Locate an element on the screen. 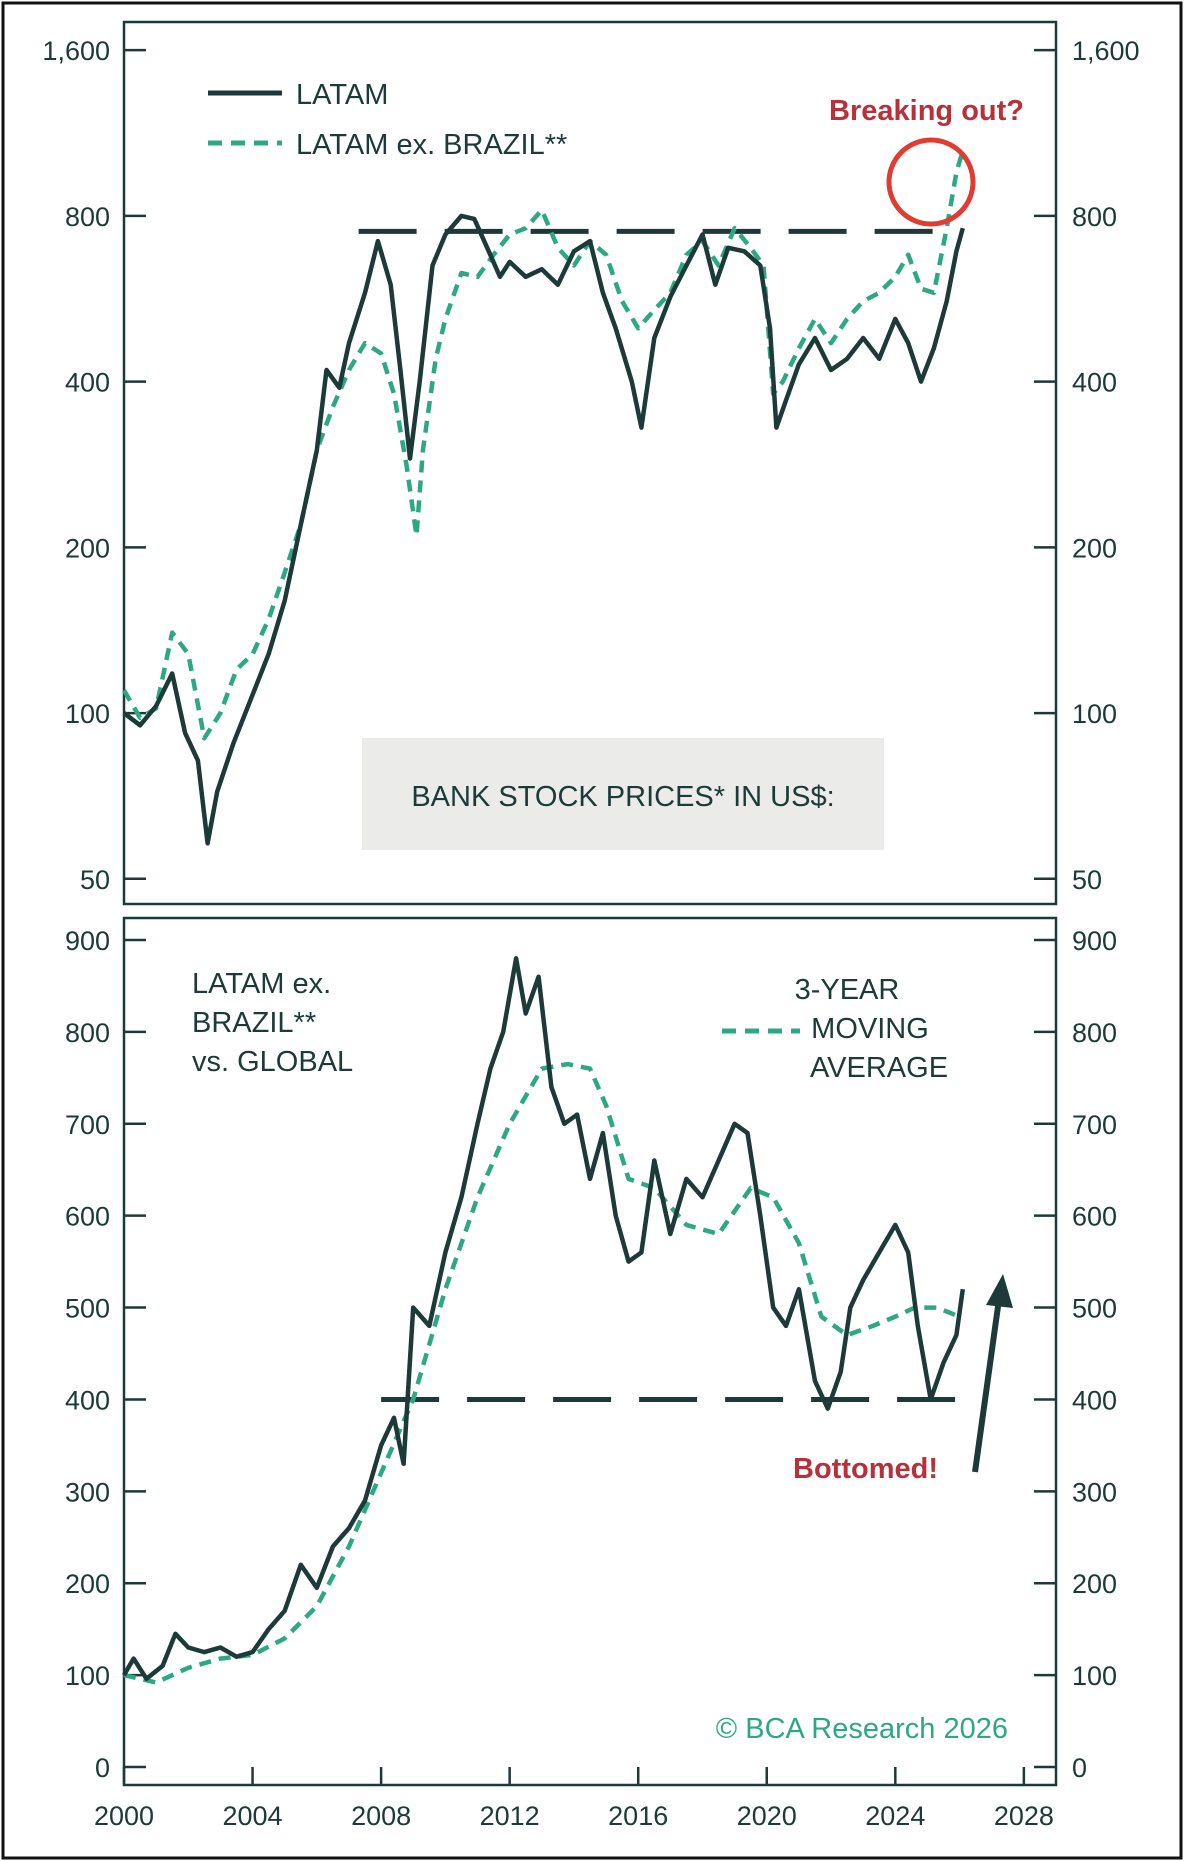 Image resolution: width=1184 pixels, height=1861 pixels. y-tick-label-left: 600 is located at coordinates (87, 1217).